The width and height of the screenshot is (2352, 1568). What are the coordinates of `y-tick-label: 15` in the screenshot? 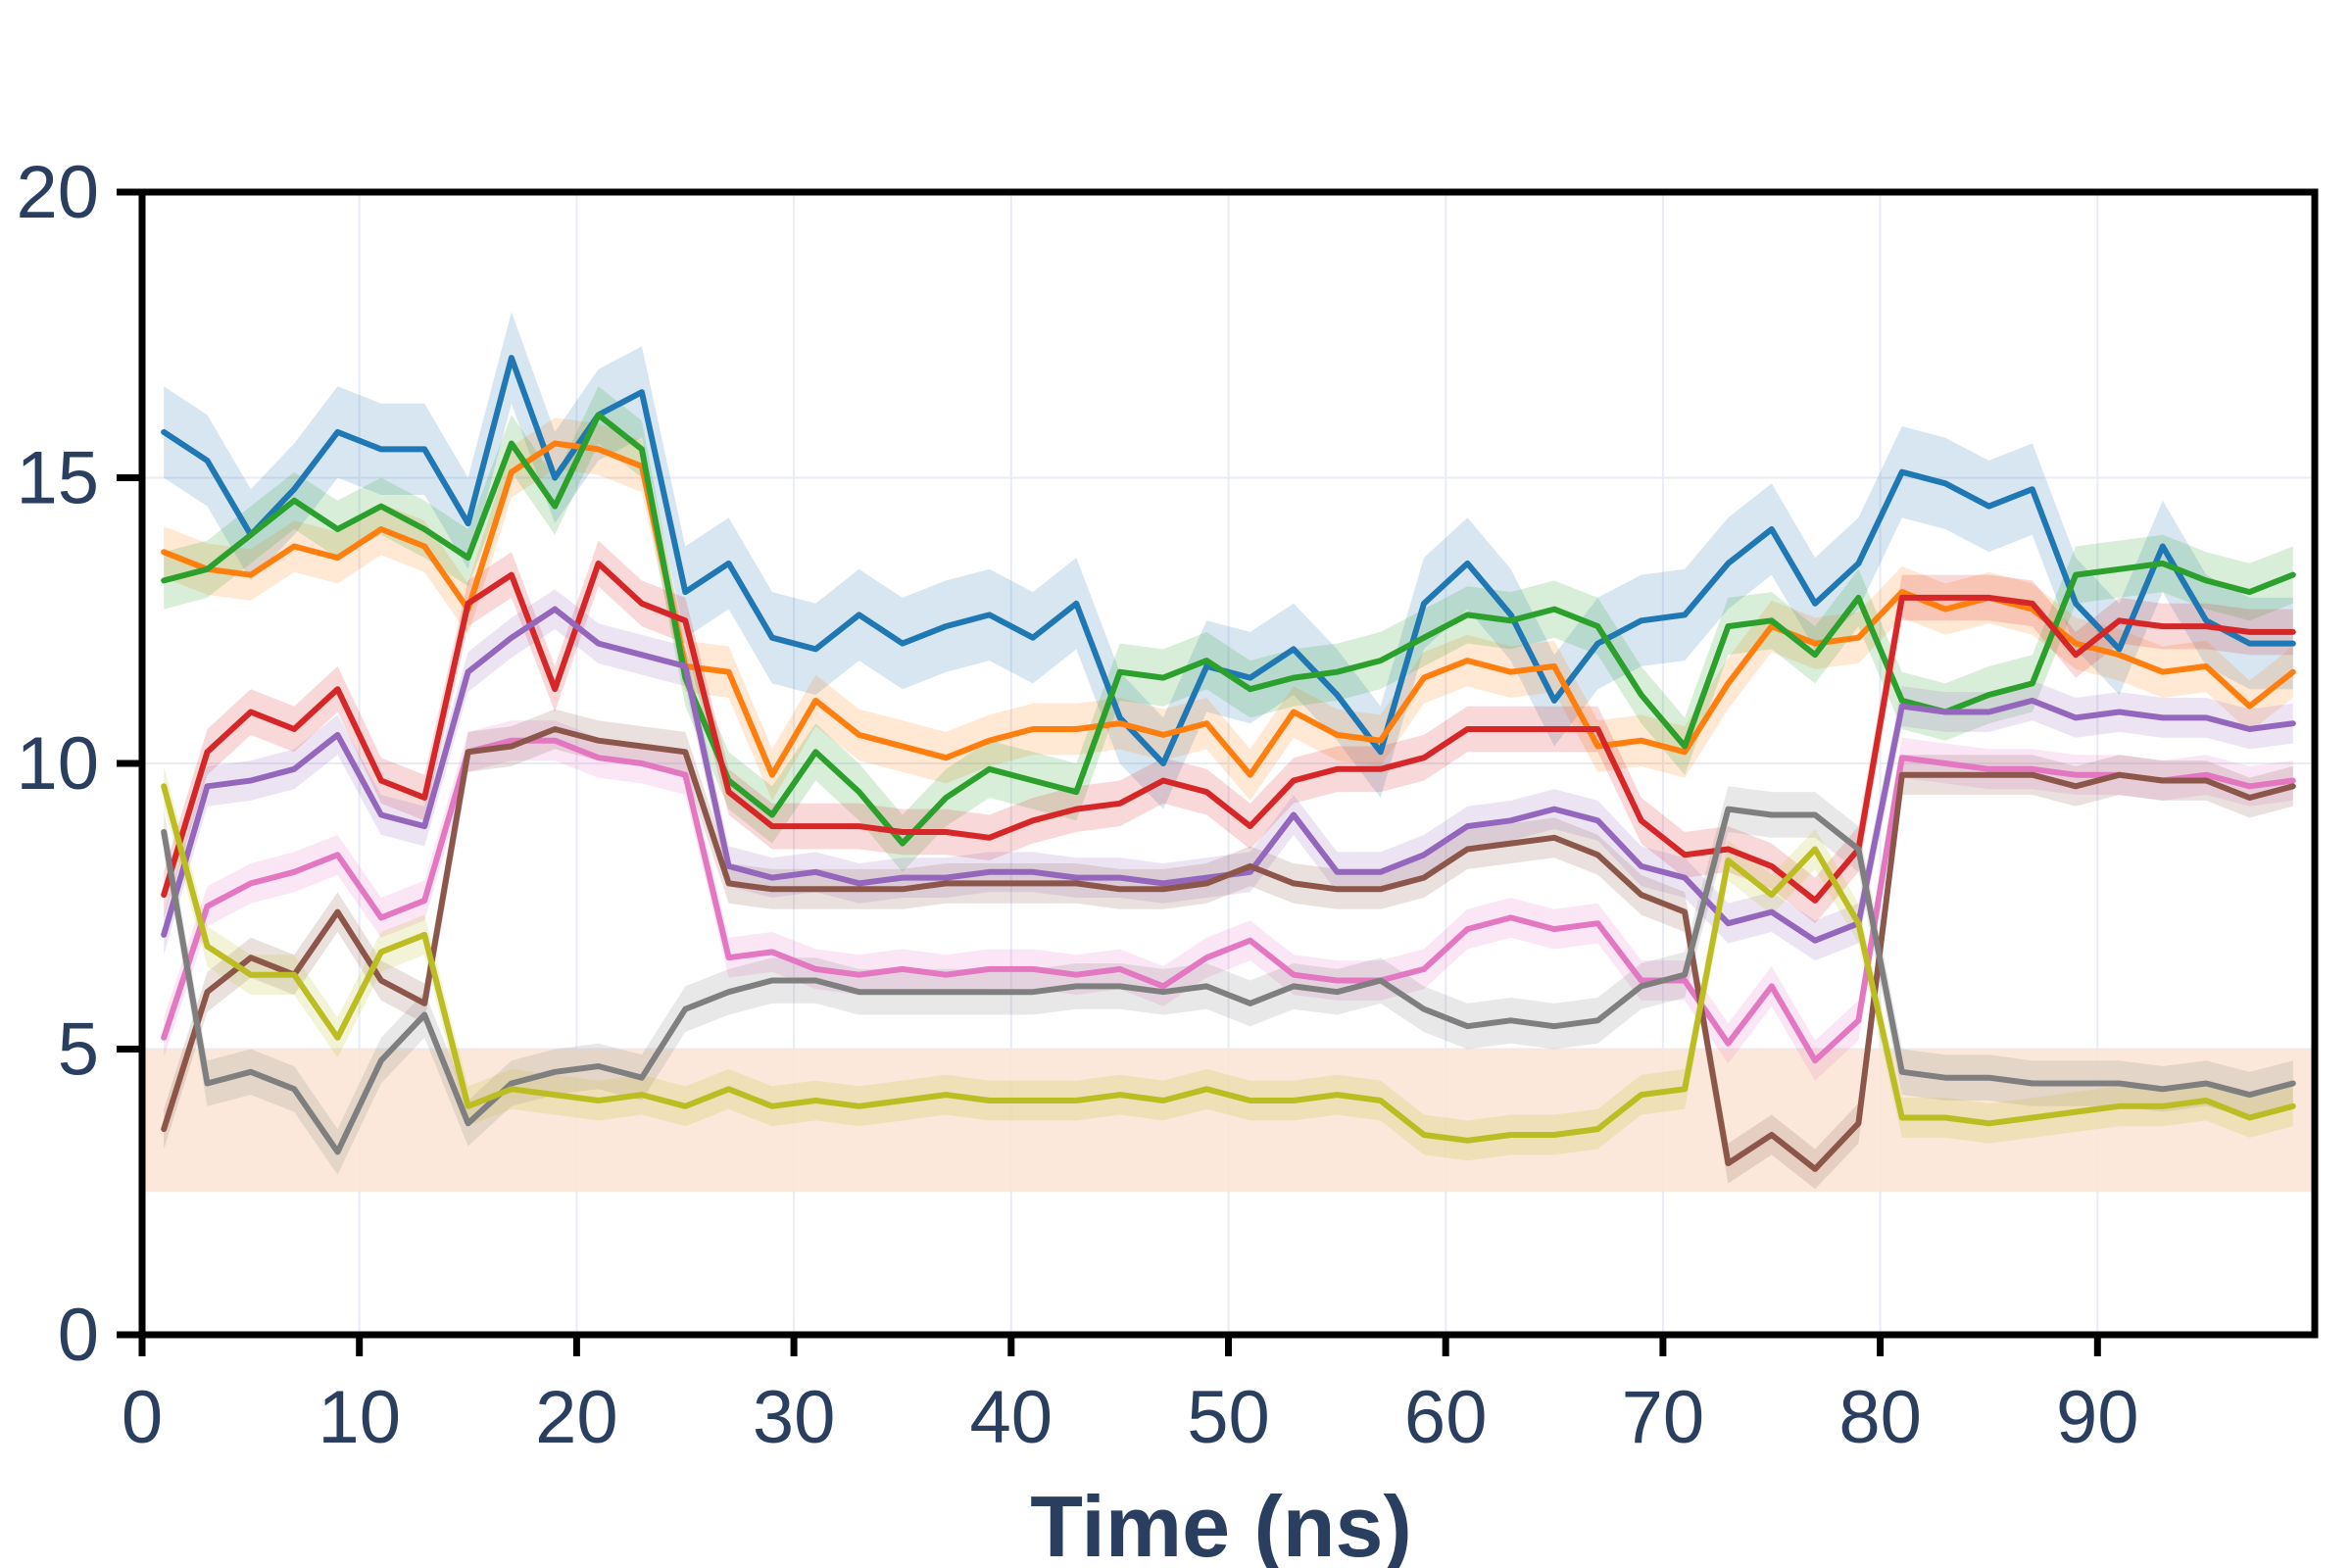 It's located at (57, 478).